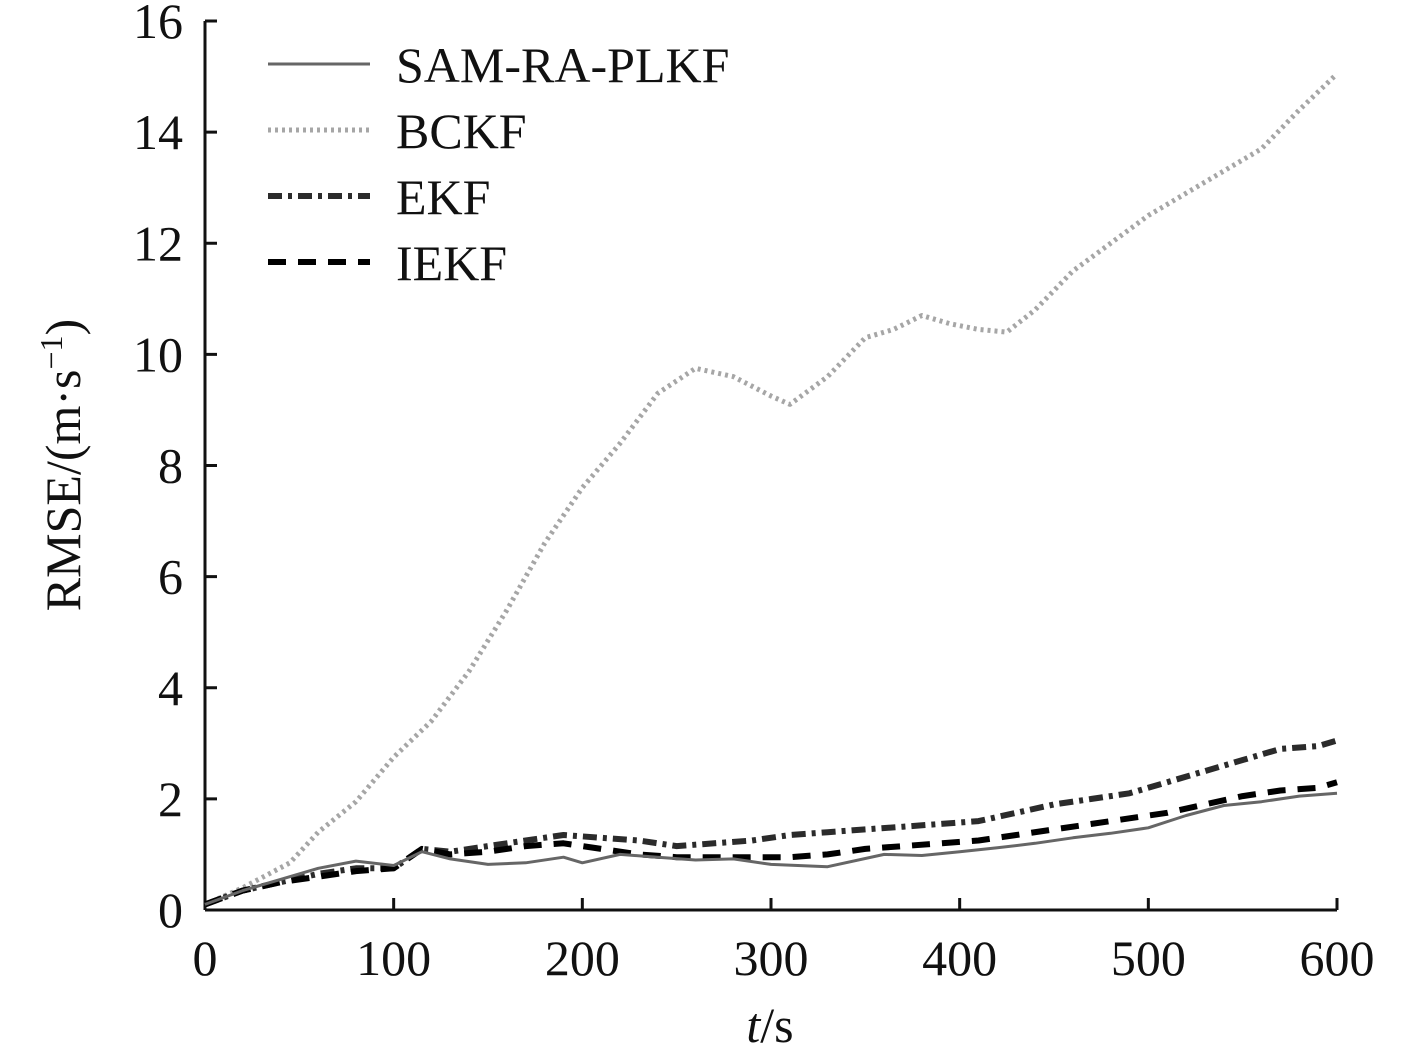 This screenshot has height=1048, width=1417. Describe the element at coordinates (205, 958) in the screenshot. I see `x-tick-label: 0` at that location.